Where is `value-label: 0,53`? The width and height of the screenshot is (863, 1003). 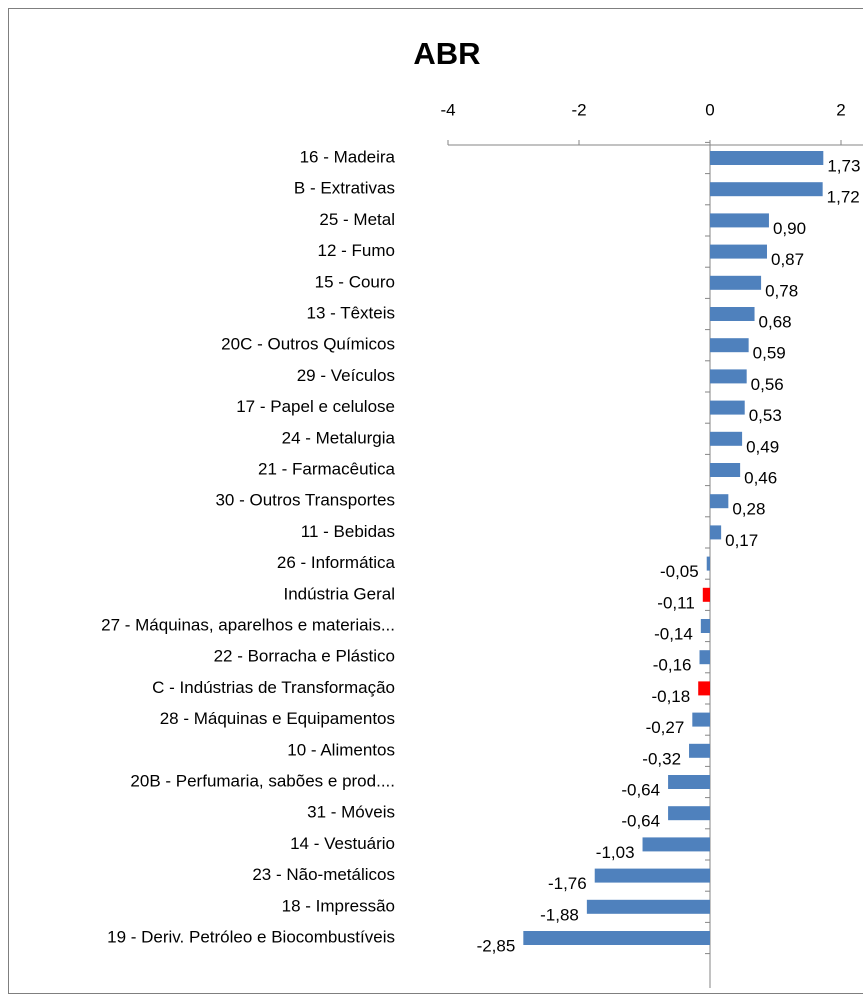
value-label: 0,53 is located at coordinates (765, 415).